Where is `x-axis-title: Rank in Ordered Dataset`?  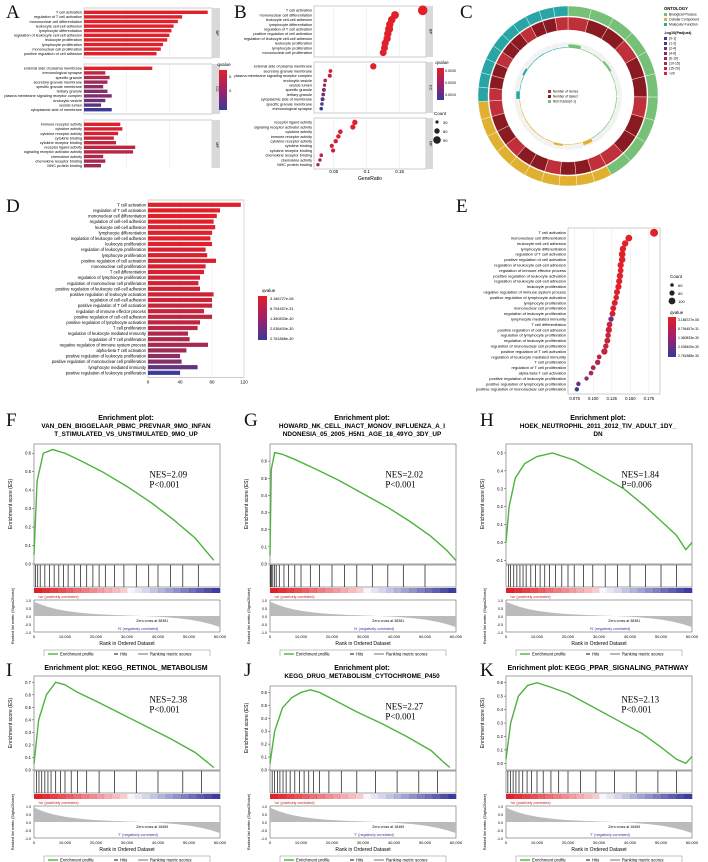 x-axis-title: Rank in Ordered Dataset is located at coordinates (363, 850).